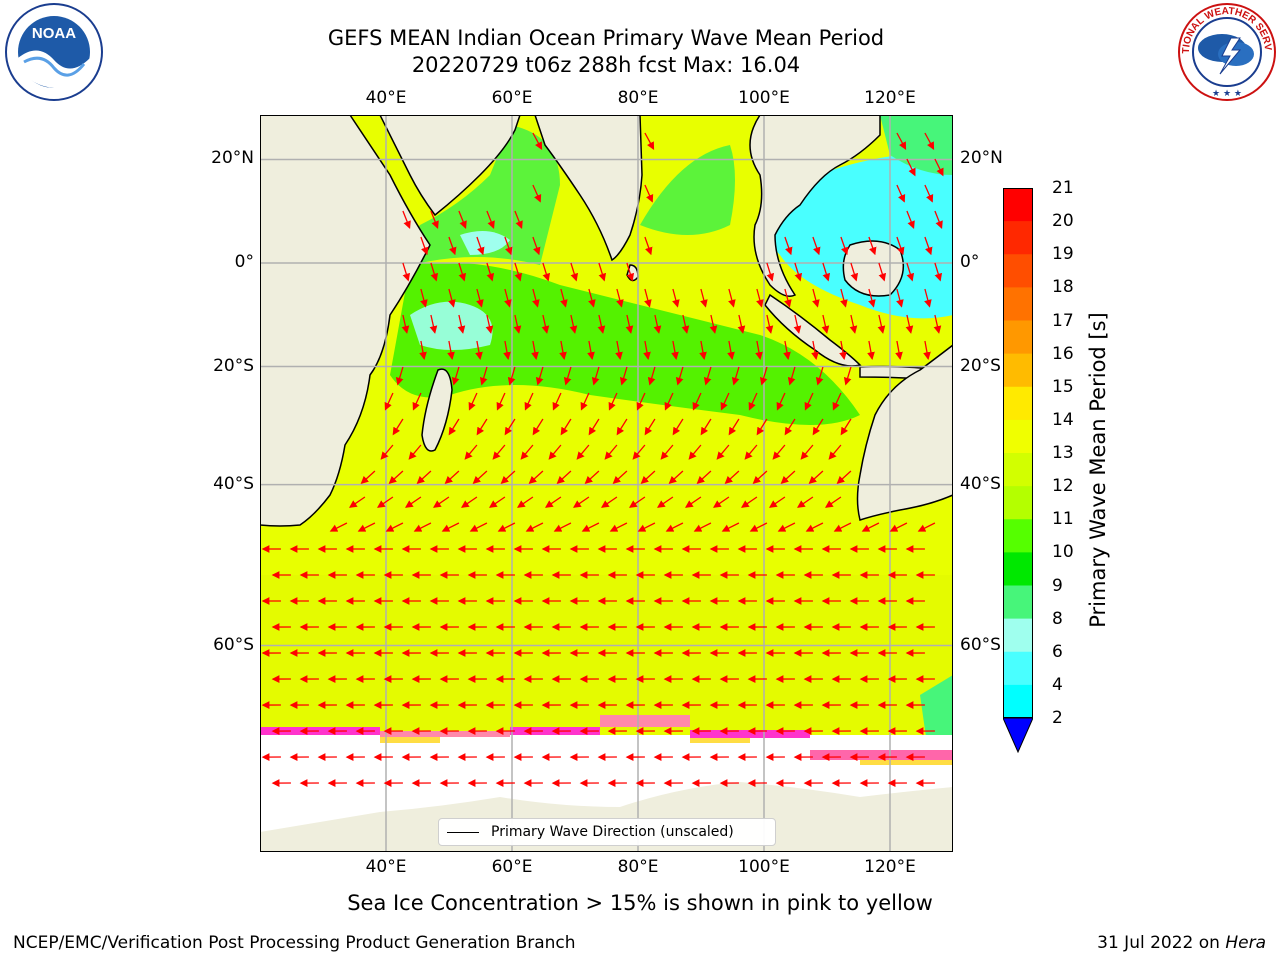 Image resolution: width=1280 pixels, height=960 pixels. What do you see at coordinates (1161, 943) in the screenshot?
I see `footer-date-text: 31 Jul 2022 on` at bounding box center [1161, 943].